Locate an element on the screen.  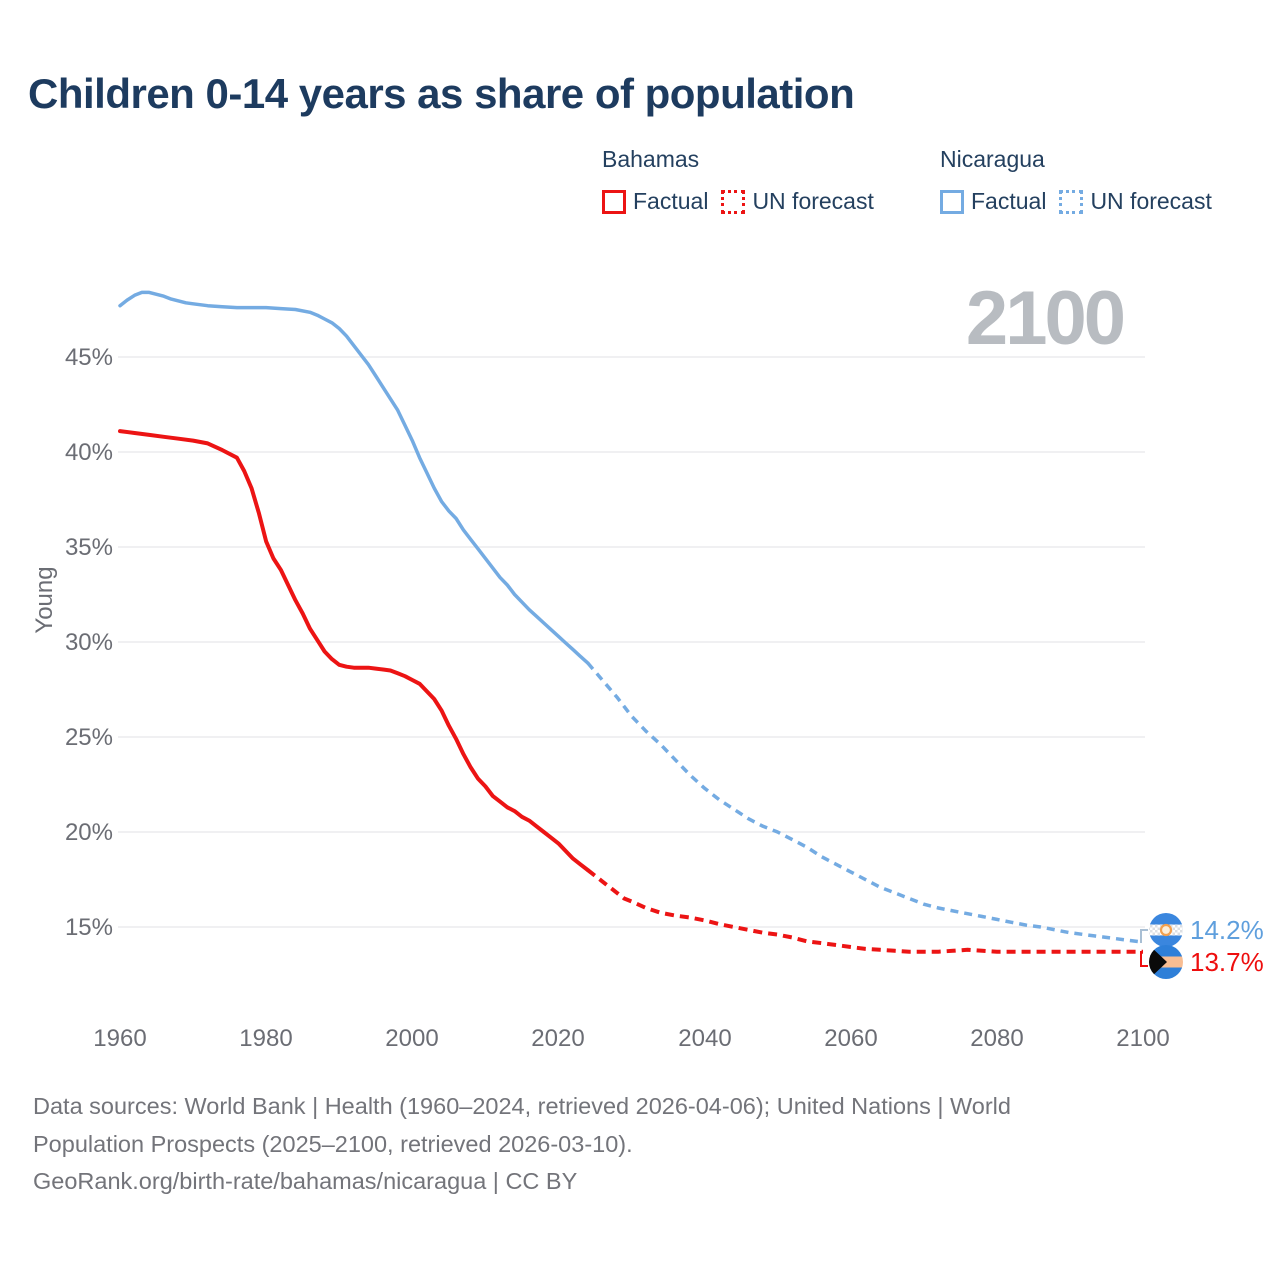
legend-items-nicaragua: Factual UN forecast is located at coordinates (1082, 201).